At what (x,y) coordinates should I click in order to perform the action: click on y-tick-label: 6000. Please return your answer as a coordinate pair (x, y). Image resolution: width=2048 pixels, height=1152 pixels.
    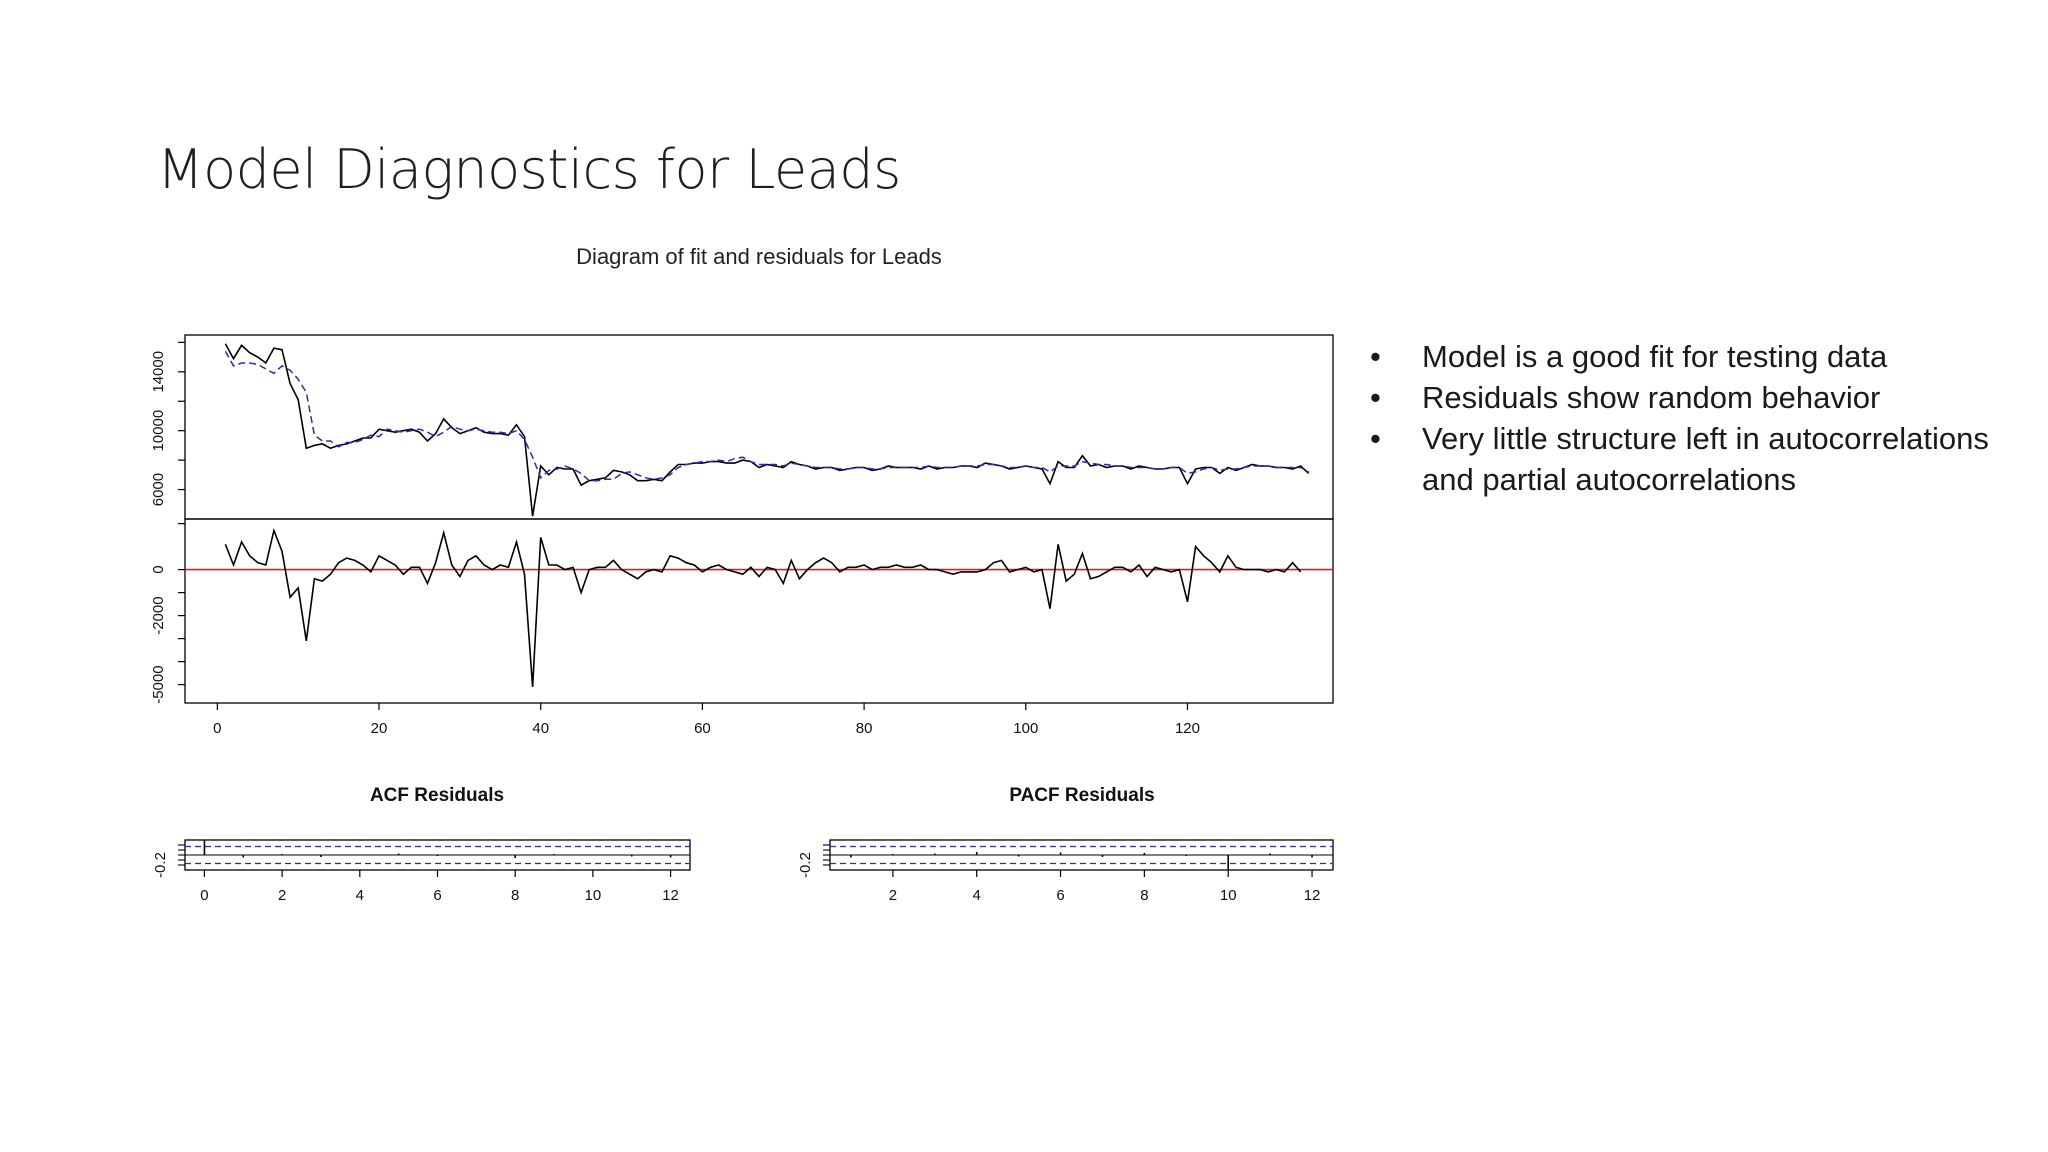
    Looking at the image, I should click on (158, 489).